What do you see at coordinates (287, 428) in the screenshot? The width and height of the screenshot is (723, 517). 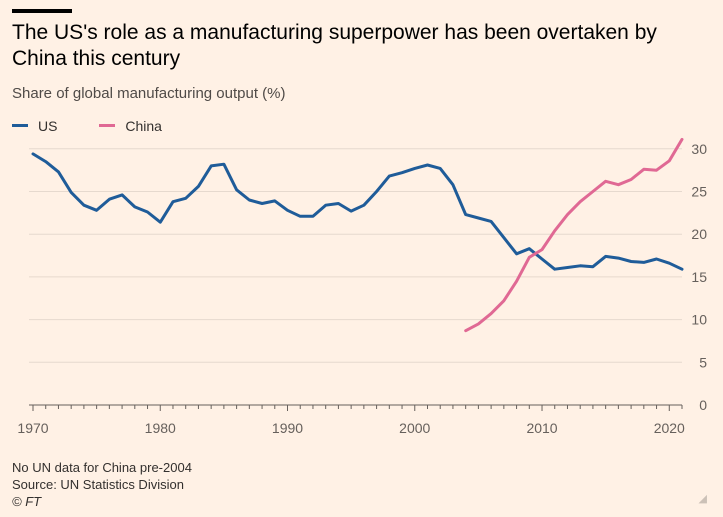 I see `x-tick-label: 1990` at bounding box center [287, 428].